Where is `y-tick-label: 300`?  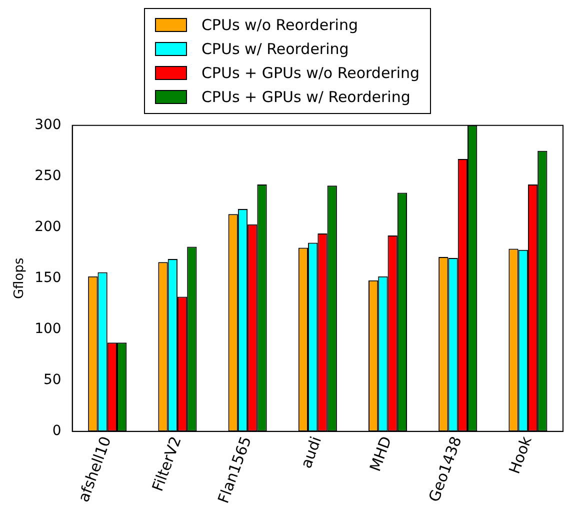
y-tick-label: 300 is located at coordinates (48, 125).